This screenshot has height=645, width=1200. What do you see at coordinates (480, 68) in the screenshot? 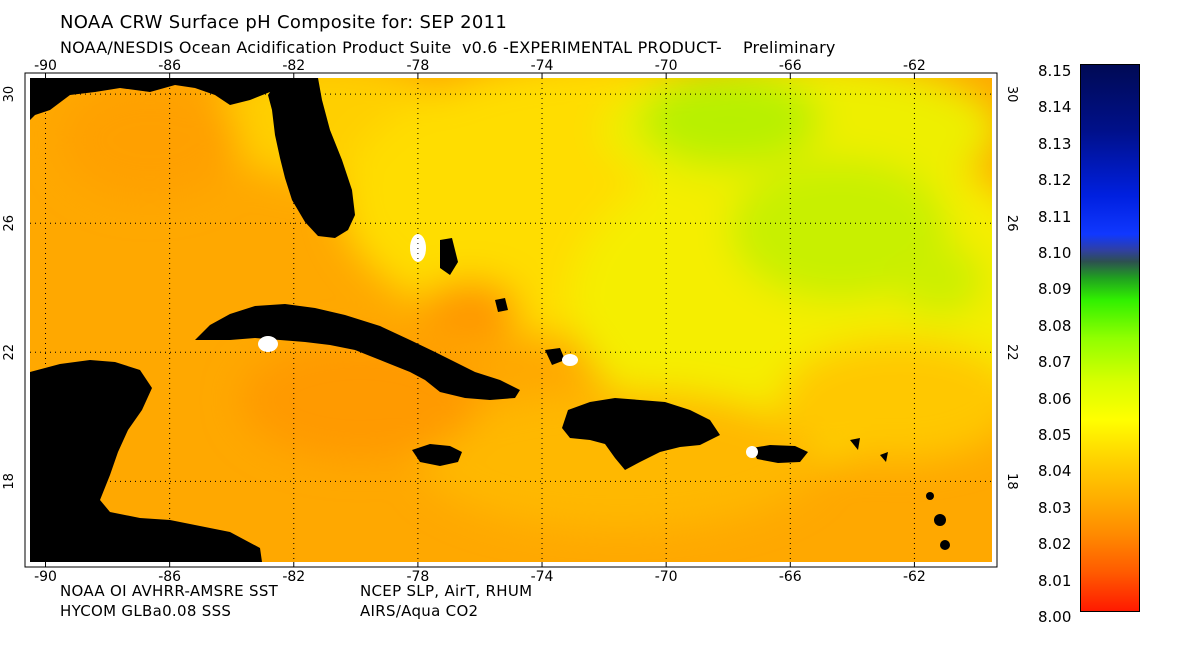
I see `lon-ticks-top: -90 -86 -82 -78 -74 -70 -66 -62` at bounding box center [480, 68].